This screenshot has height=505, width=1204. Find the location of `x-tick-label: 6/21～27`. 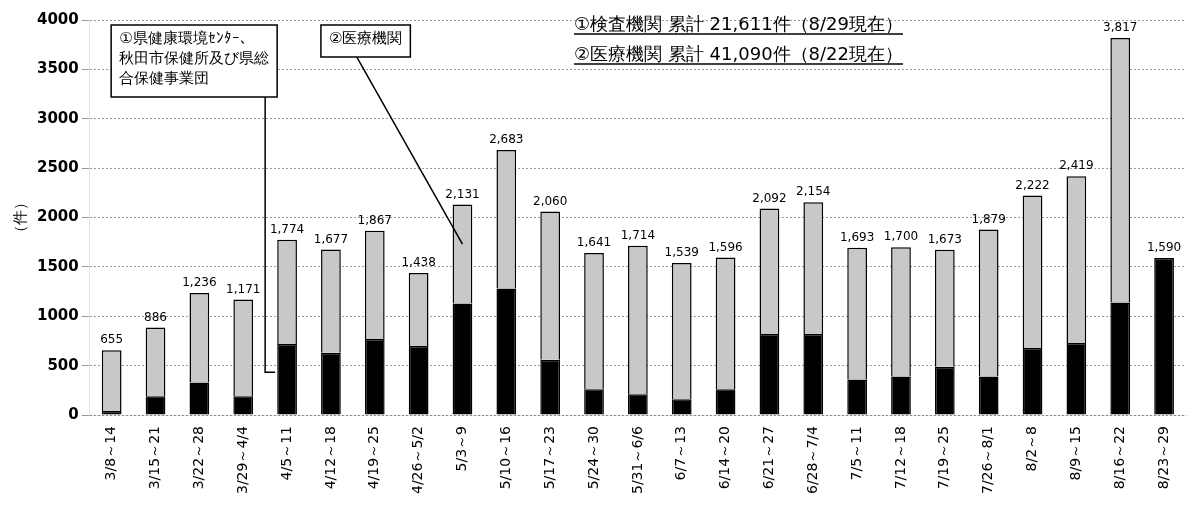

x-tick-label: 6/21～27 is located at coordinates (768, 458).